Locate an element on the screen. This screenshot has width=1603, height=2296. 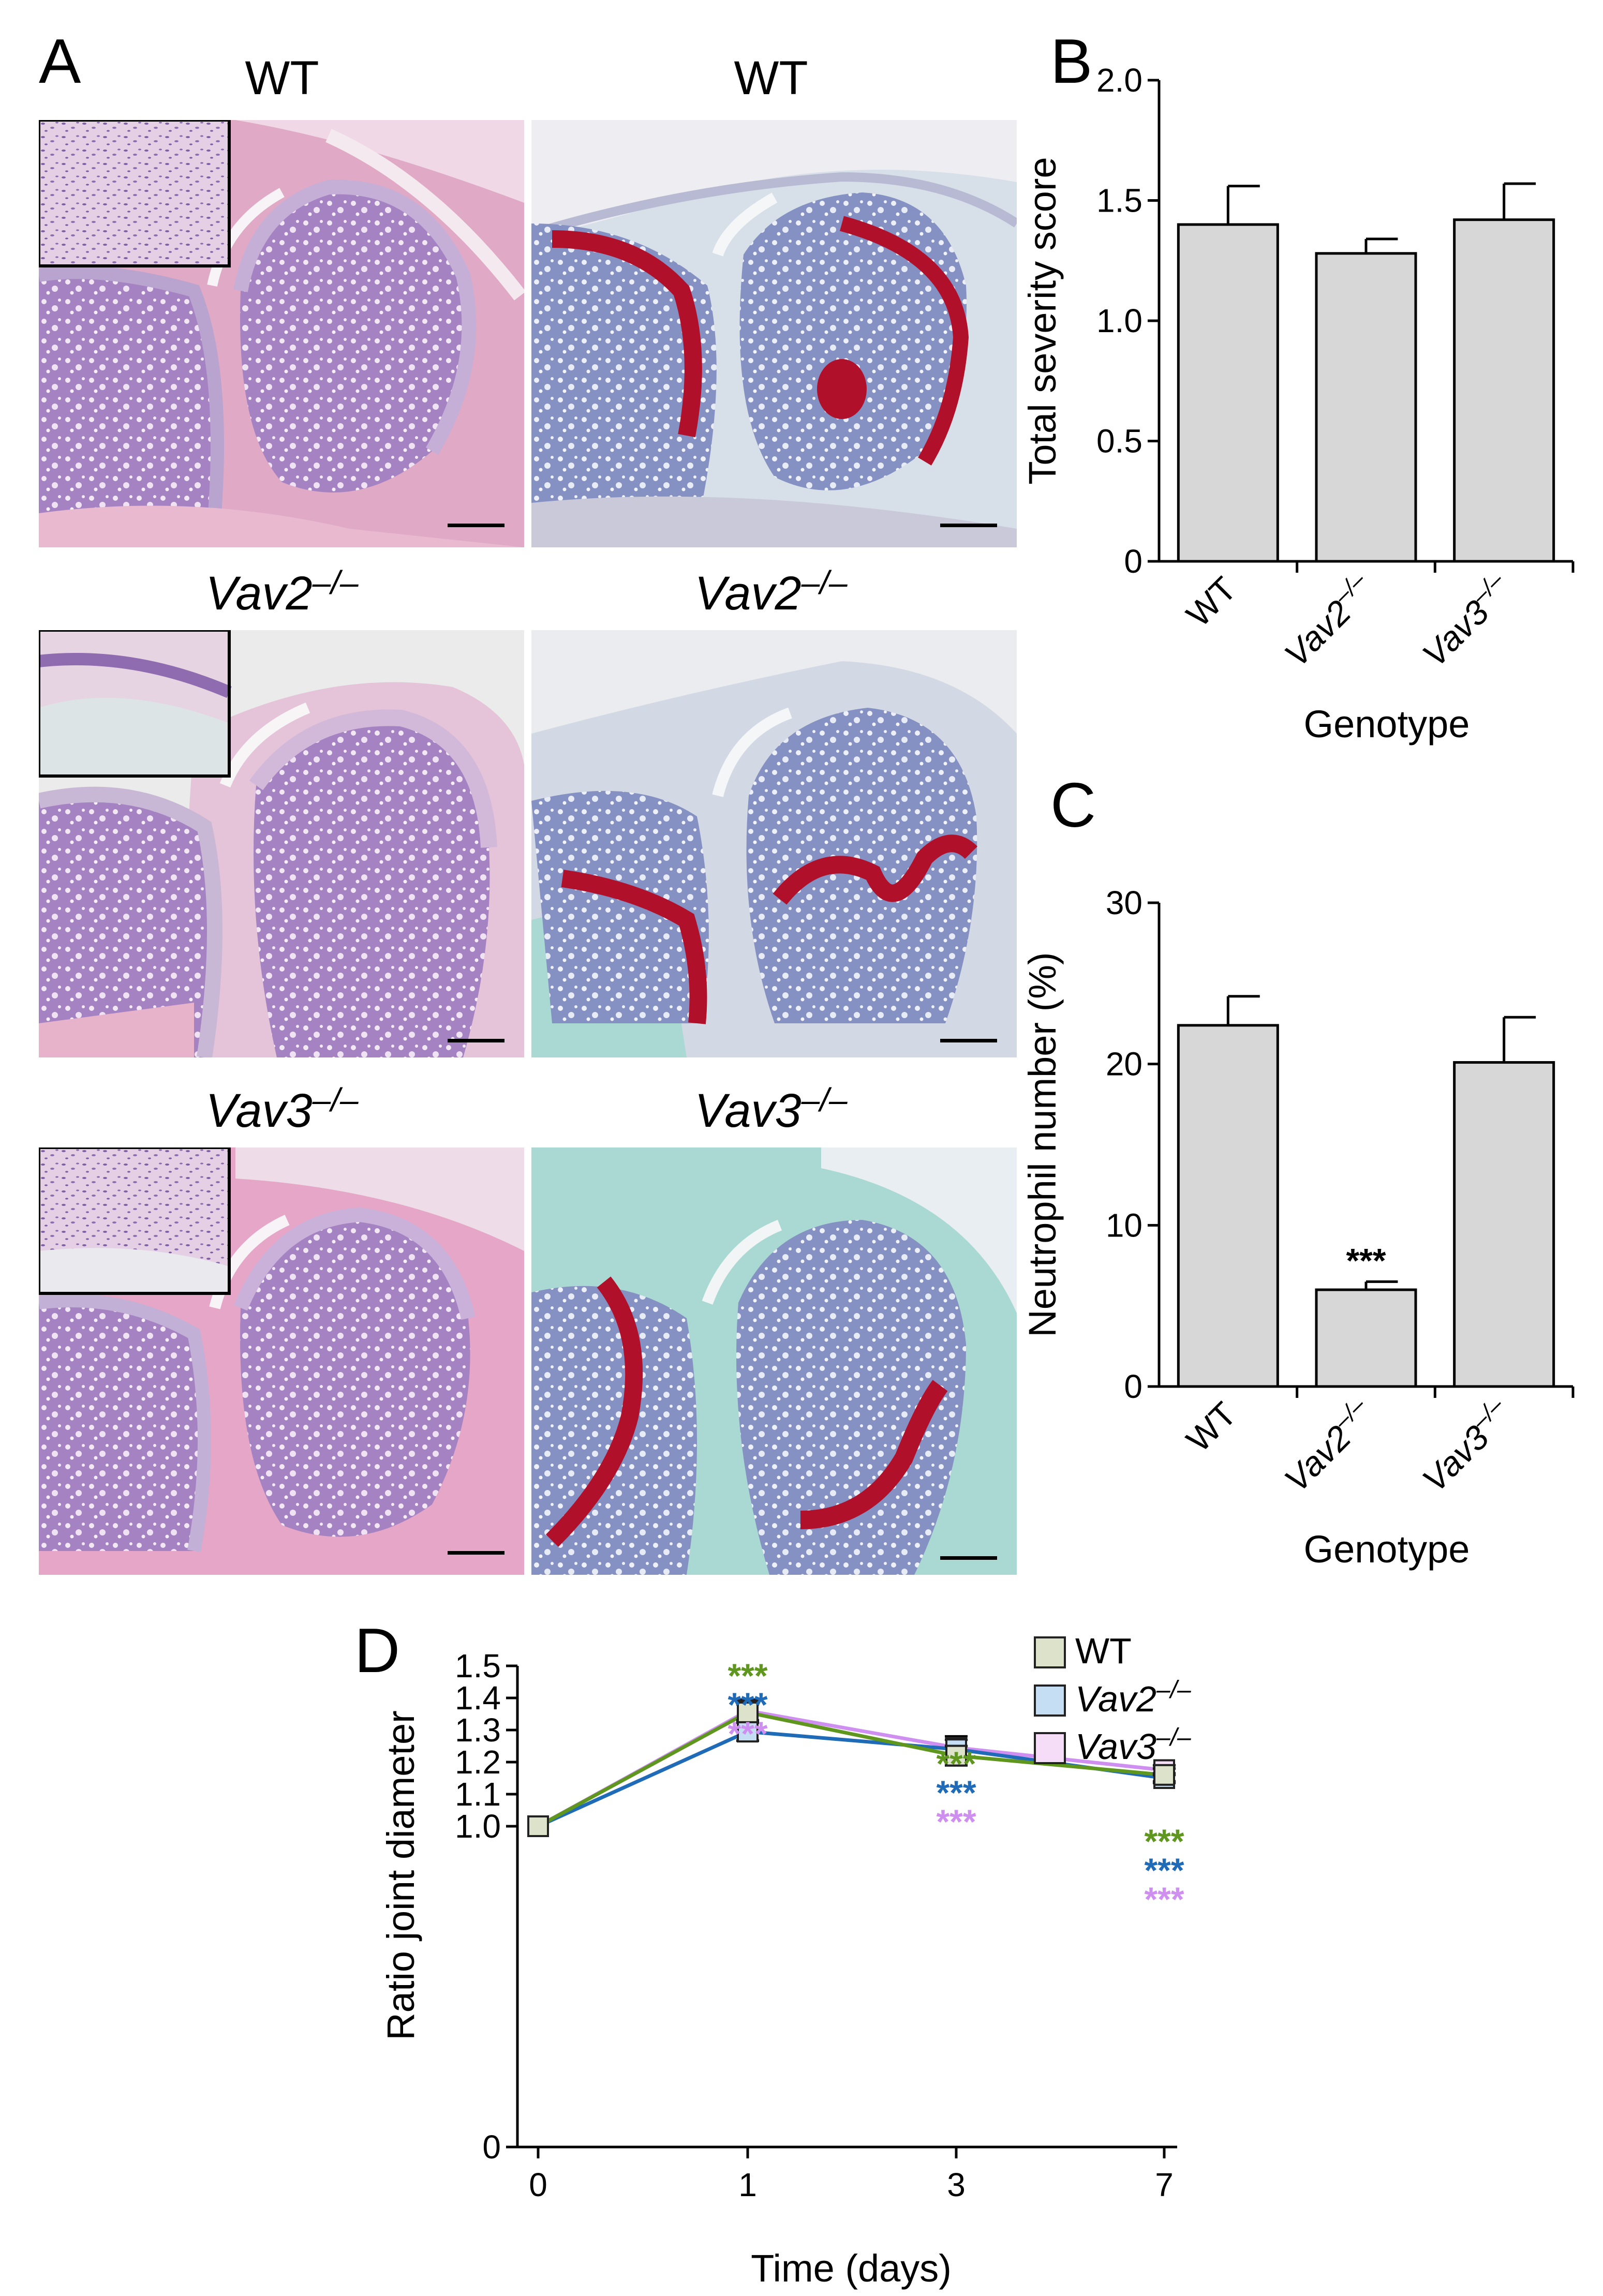
row3-left-title: Vav3–/– is located at coordinates (282, 1109).